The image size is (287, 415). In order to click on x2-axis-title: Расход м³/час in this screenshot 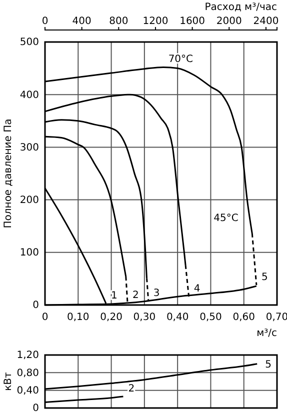, I will do `click(240, 7)`.